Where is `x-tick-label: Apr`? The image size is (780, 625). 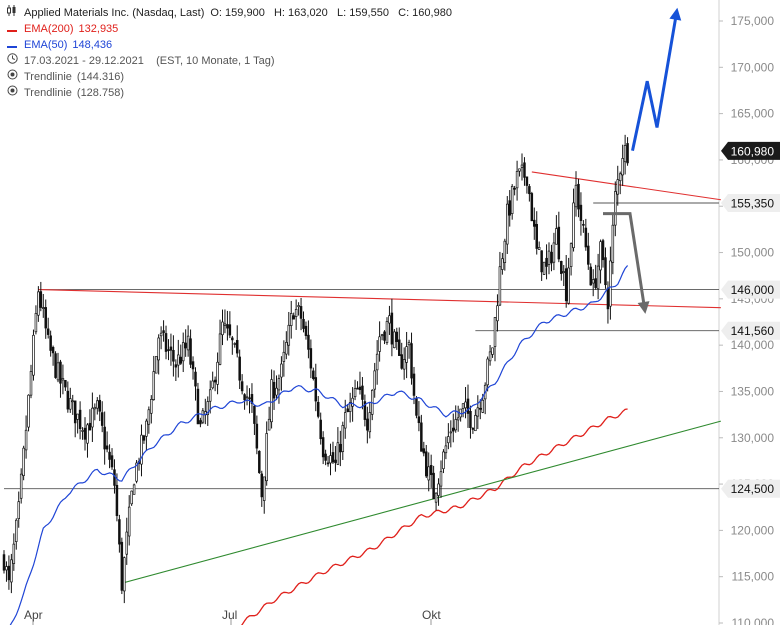
x-tick-label: Apr is located at coordinates (33, 615).